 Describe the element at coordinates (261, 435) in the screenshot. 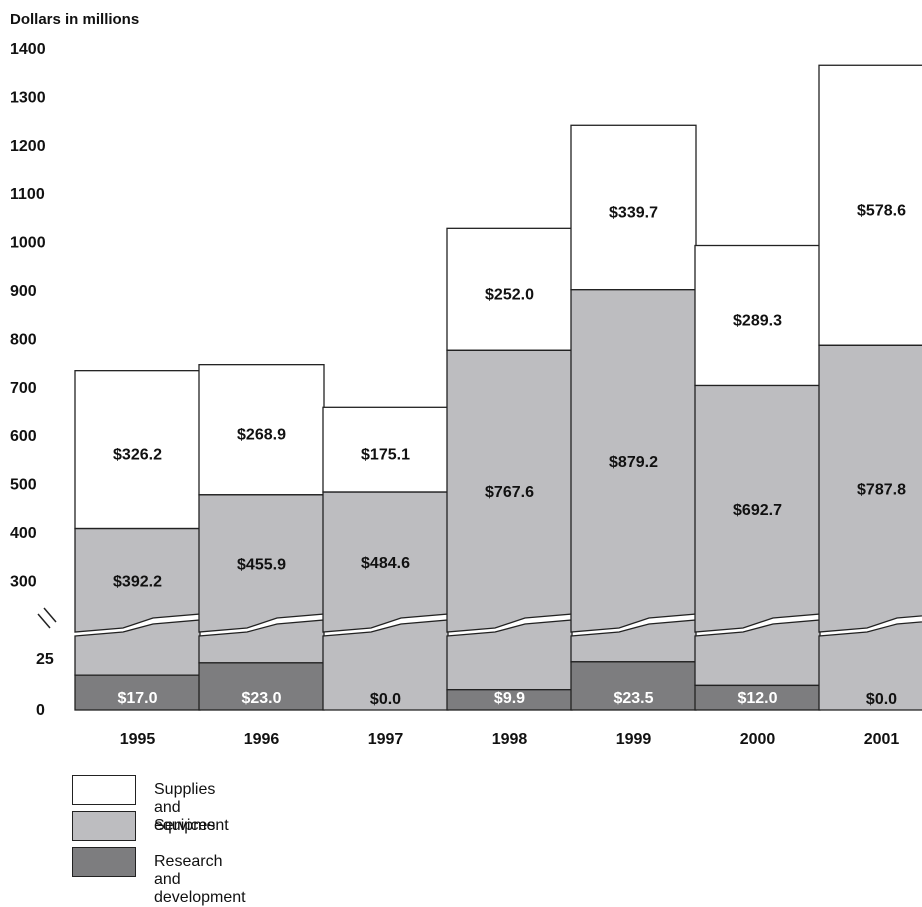

I see `data-label-supplies: $268.9` at that location.